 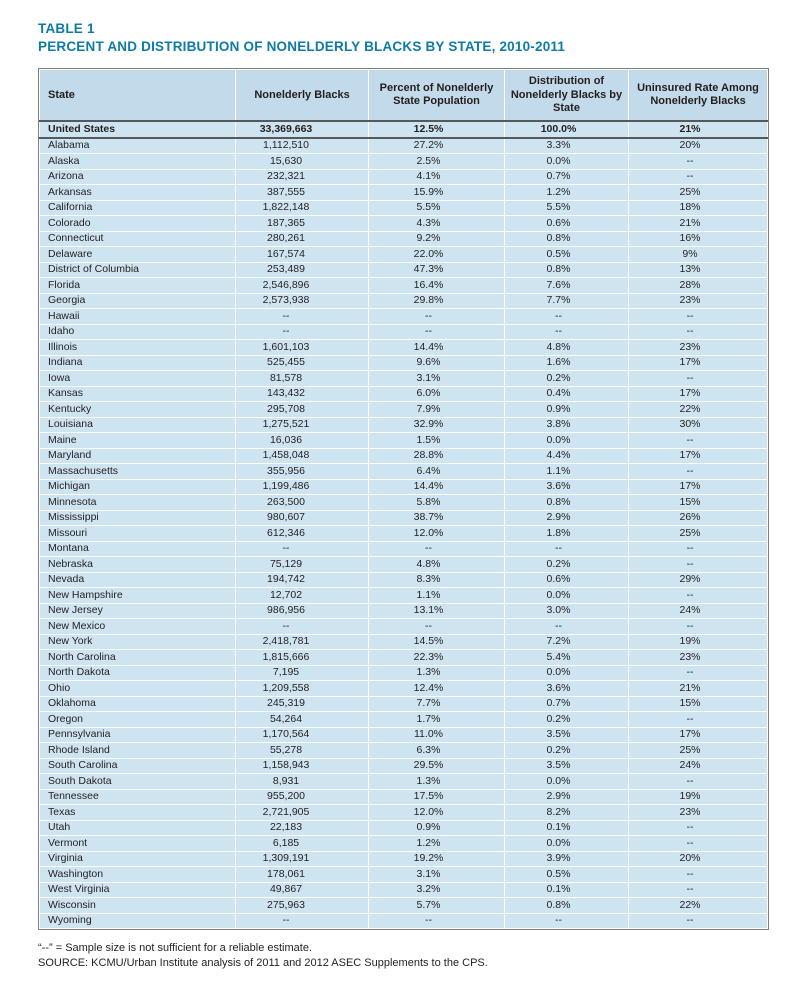 I want to click on state-cell: North Dakota, so click(x=137, y=672).